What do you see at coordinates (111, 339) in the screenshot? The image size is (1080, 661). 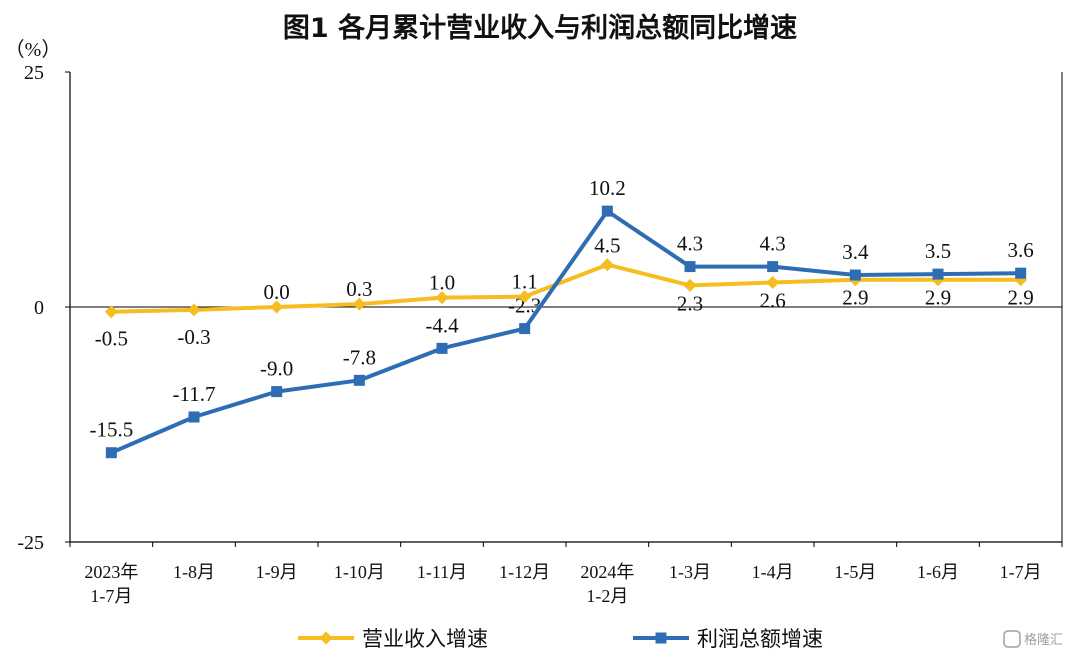 I see `revenue-data-label: -0.5` at bounding box center [111, 339].